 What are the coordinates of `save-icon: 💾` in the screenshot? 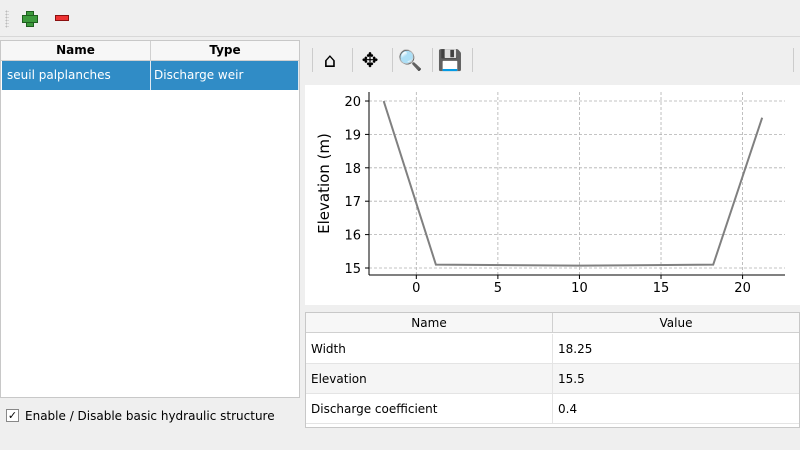 It's located at (450, 60).